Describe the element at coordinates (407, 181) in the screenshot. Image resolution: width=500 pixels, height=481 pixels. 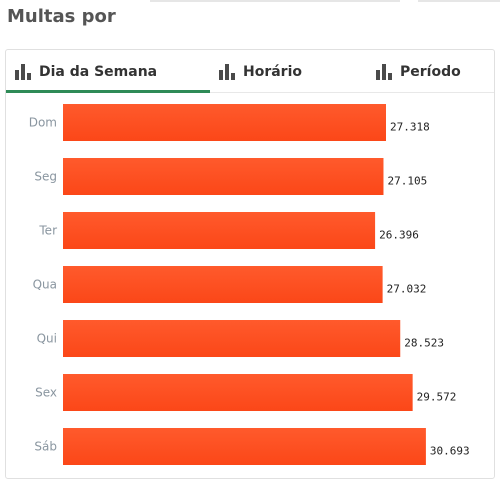
I see `value-label: 27.105` at that location.